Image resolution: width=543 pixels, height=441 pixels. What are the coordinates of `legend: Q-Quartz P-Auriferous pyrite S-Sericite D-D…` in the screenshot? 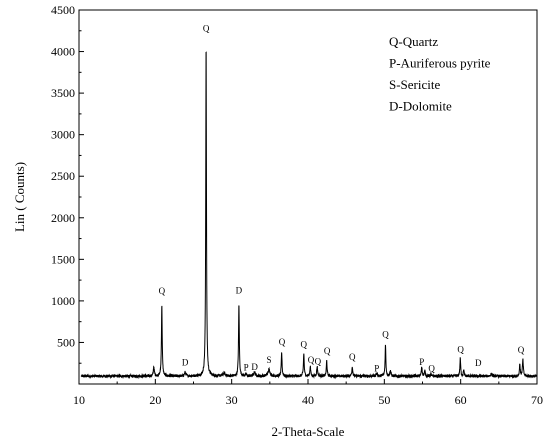 It's located at (440, 74).